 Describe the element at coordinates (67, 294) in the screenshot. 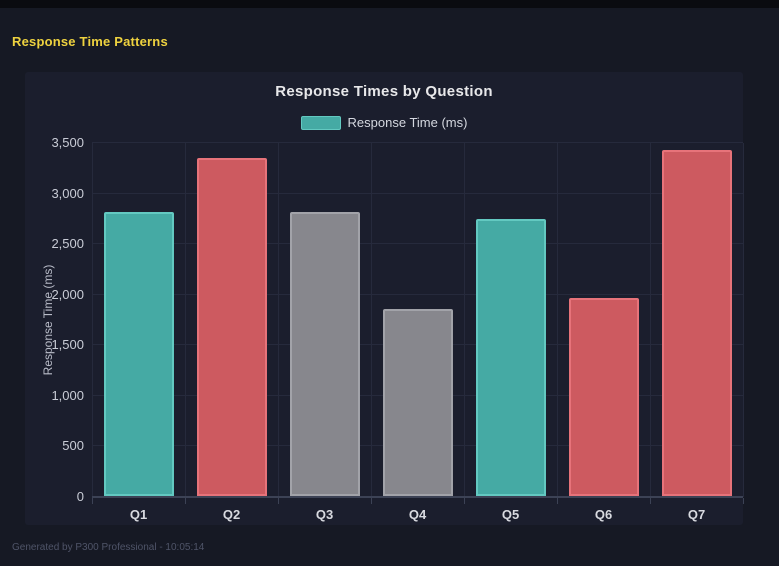

I see `y-tick-label: 2,000` at that location.